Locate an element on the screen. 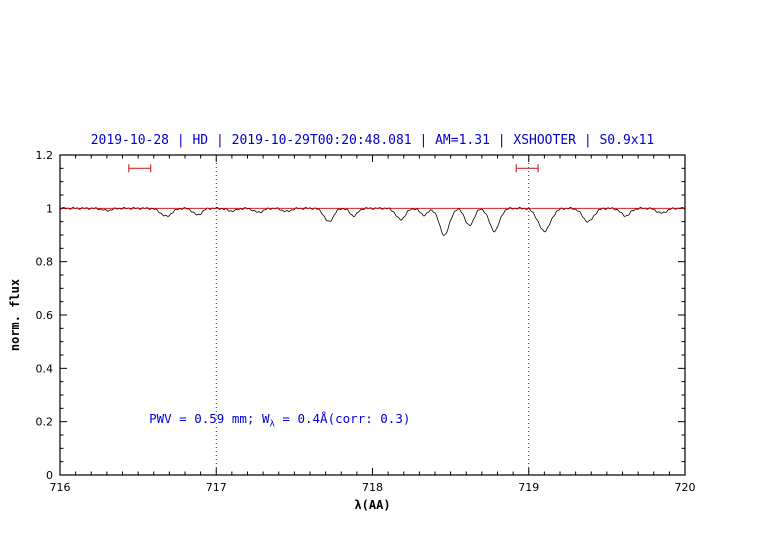 The image size is (782, 542). svg-text: 0.6 is located at coordinates (45, 315).